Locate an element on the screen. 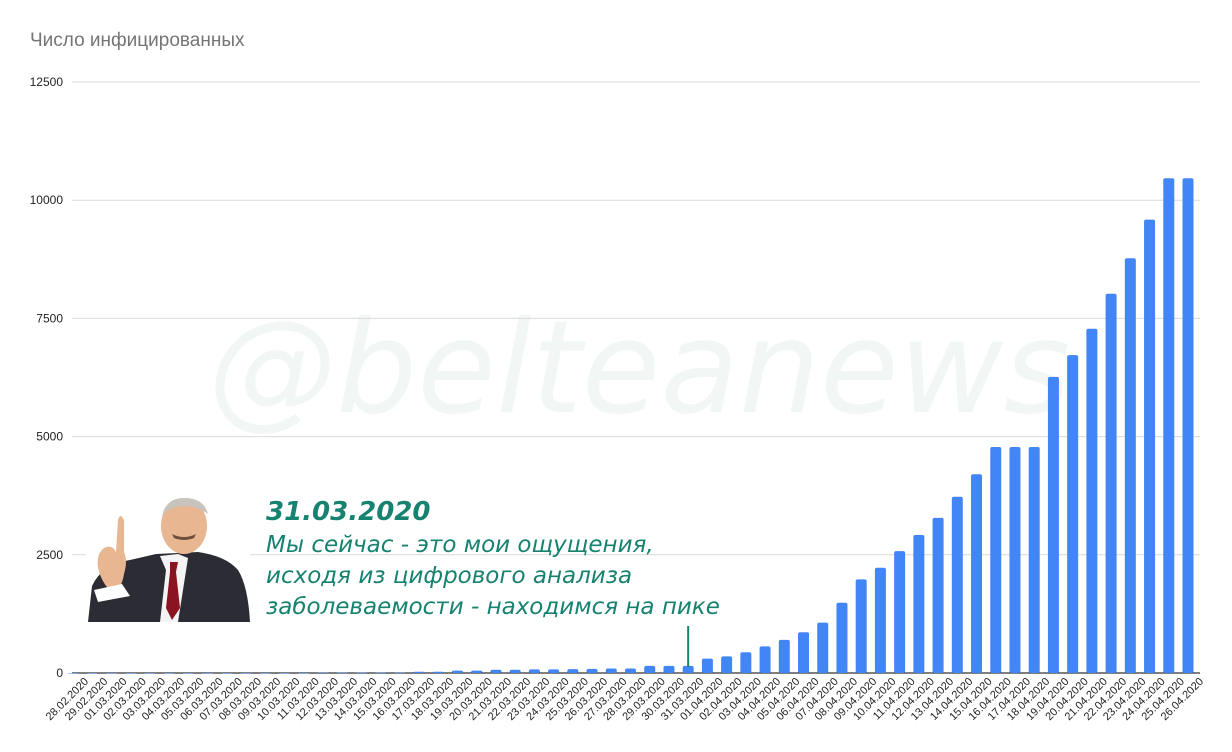  bar-07.04.2020 is located at coordinates (823, 647).